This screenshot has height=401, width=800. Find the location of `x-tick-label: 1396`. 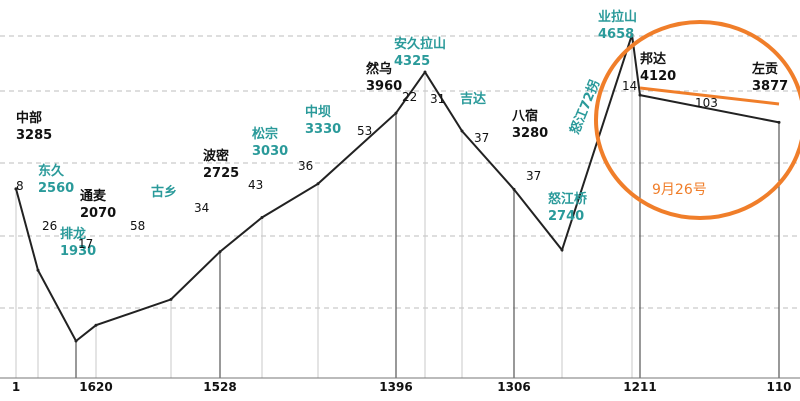

x-tick-label: 1396 is located at coordinates (395, 387).